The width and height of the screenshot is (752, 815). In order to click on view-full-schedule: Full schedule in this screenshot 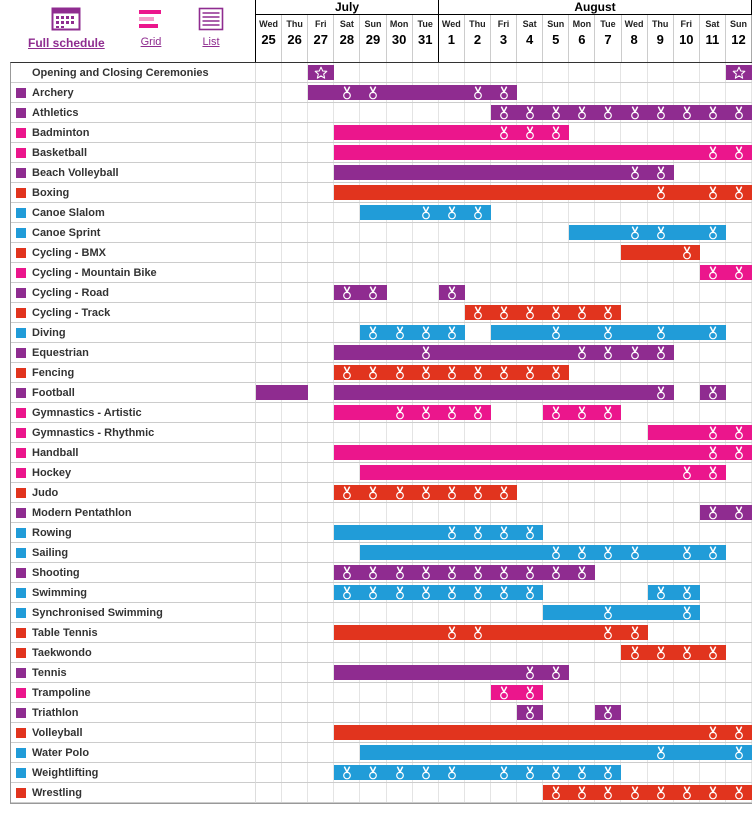, I will do `click(66, 27)`.